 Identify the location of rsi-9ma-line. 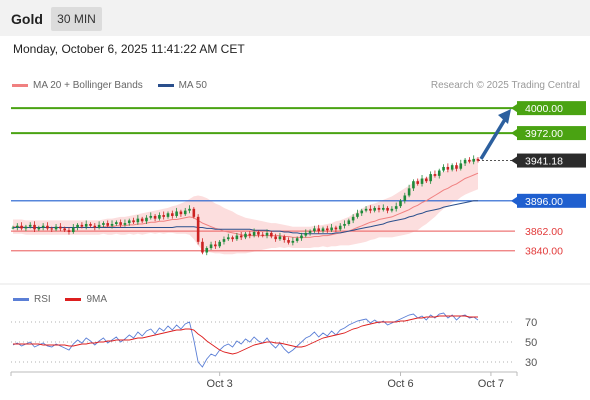
(245, 335).